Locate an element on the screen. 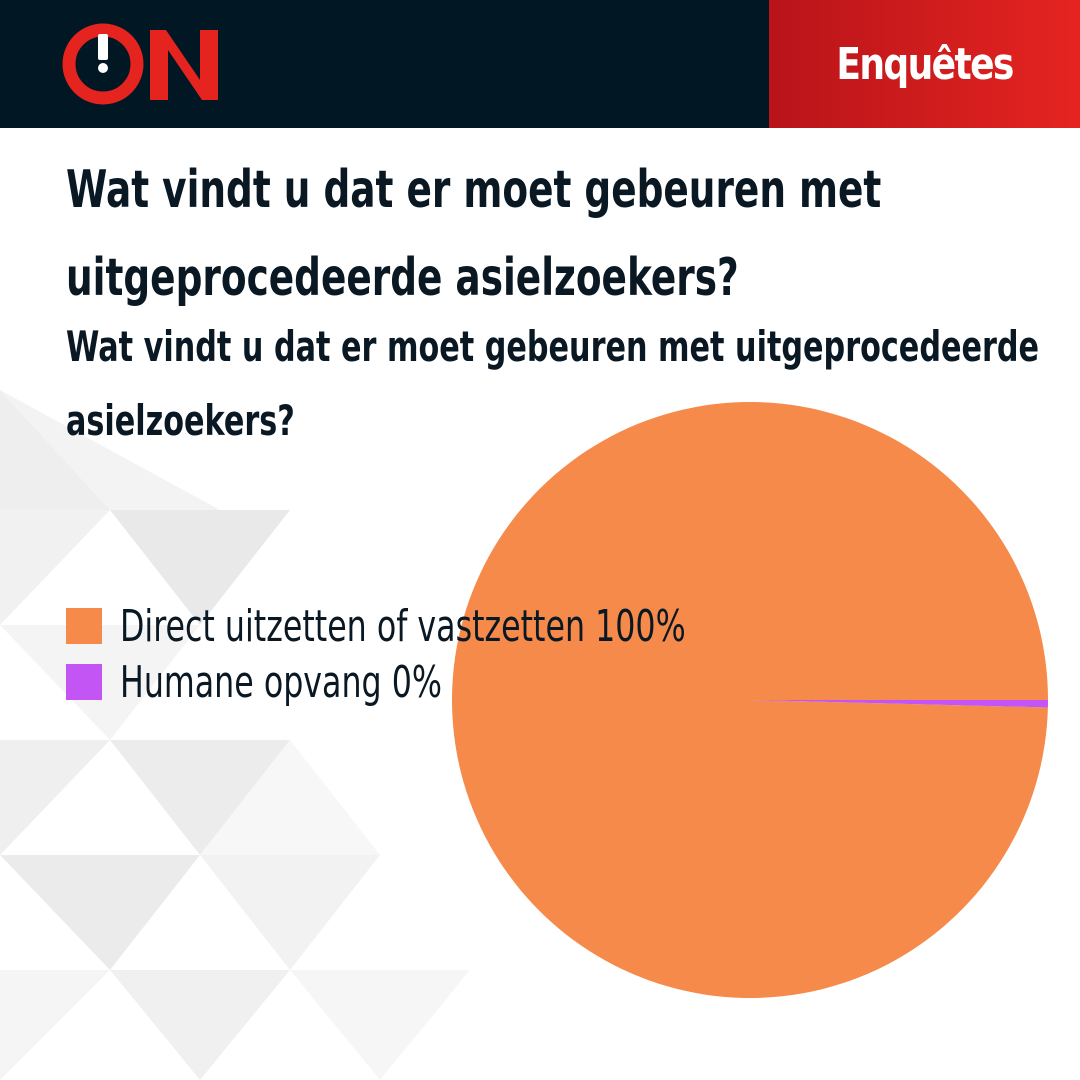 This screenshot has width=1080, height=1080. header-bar: Enquêtes is located at coordinates (540, 64).